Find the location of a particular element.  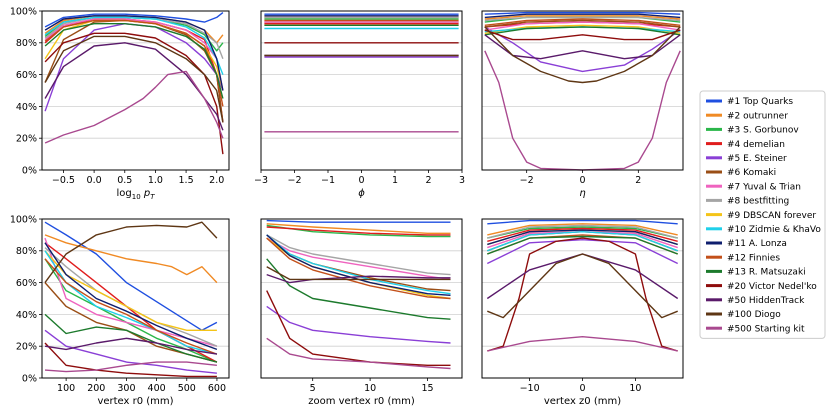

x-tick-label: 5 is located at coordinates (313, 388).